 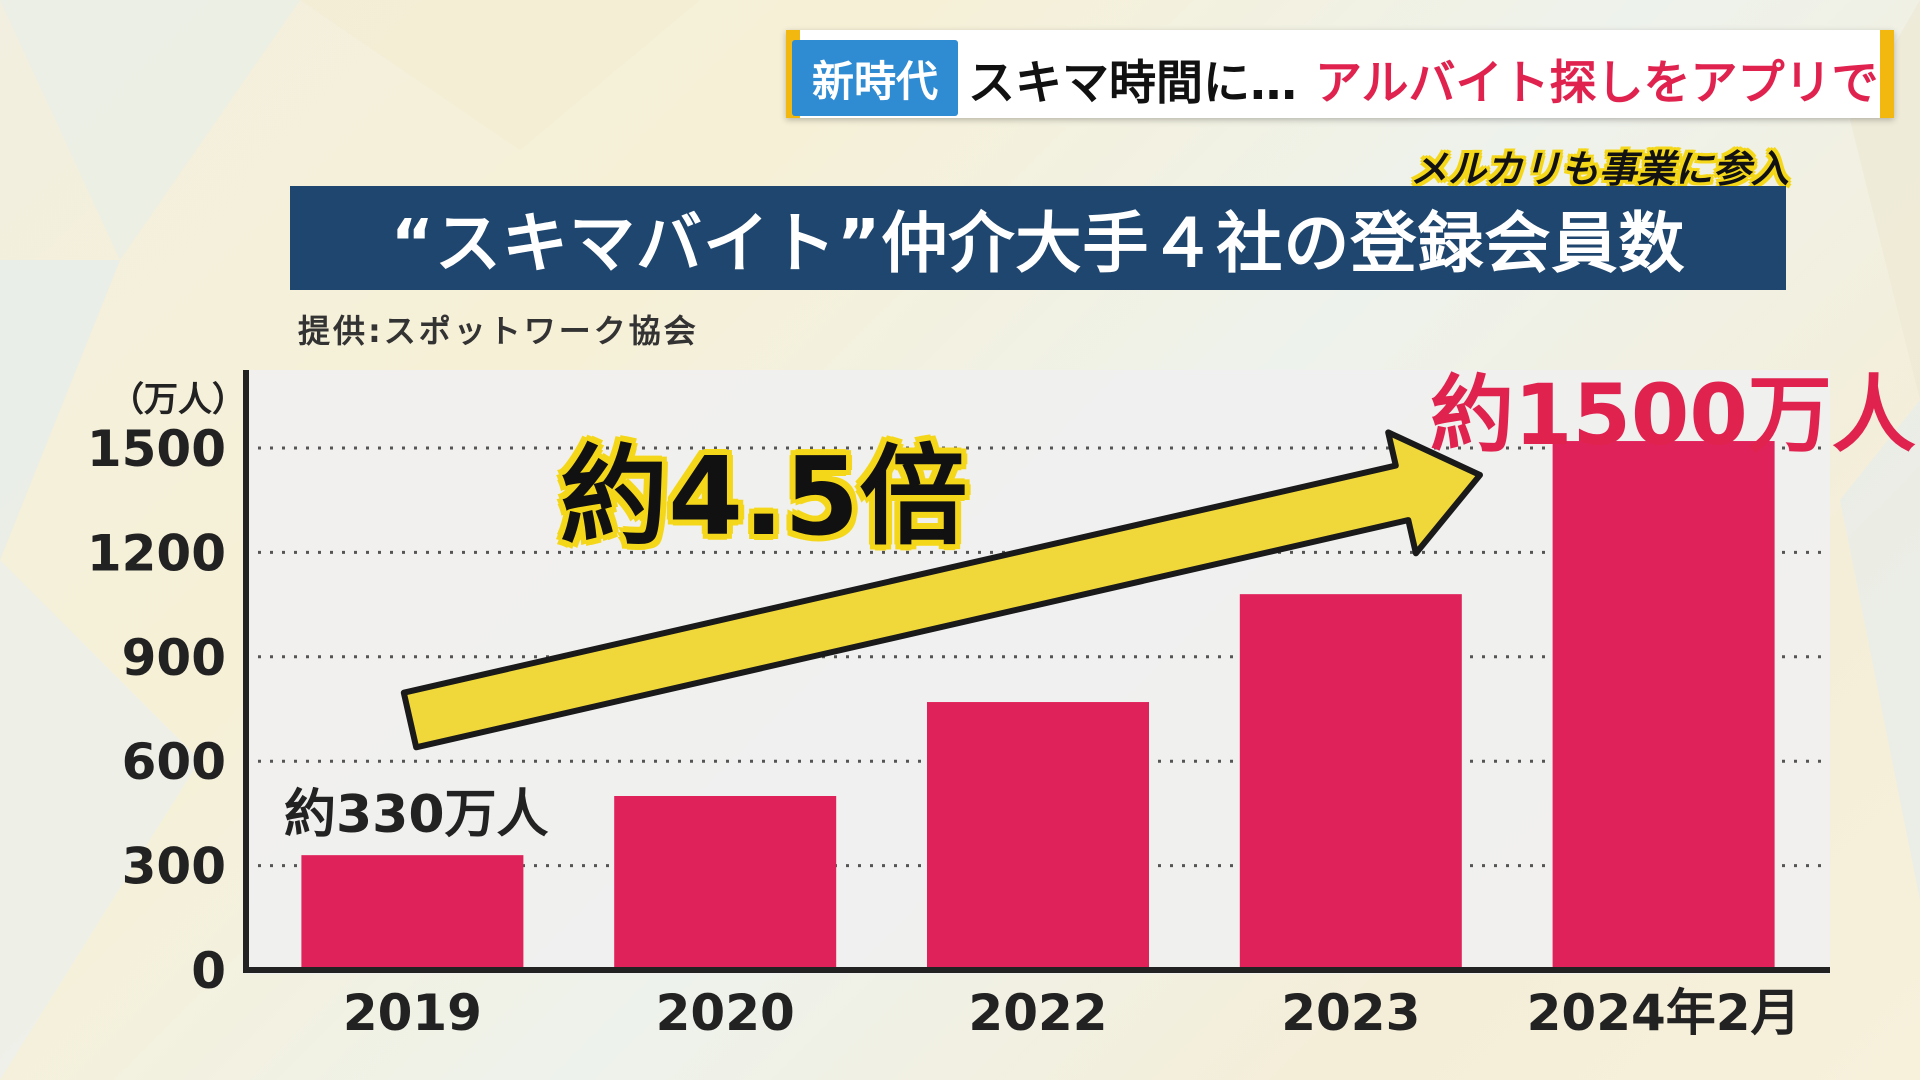 I want to click on y-tick-label: 300, so click(x=174, y=867).